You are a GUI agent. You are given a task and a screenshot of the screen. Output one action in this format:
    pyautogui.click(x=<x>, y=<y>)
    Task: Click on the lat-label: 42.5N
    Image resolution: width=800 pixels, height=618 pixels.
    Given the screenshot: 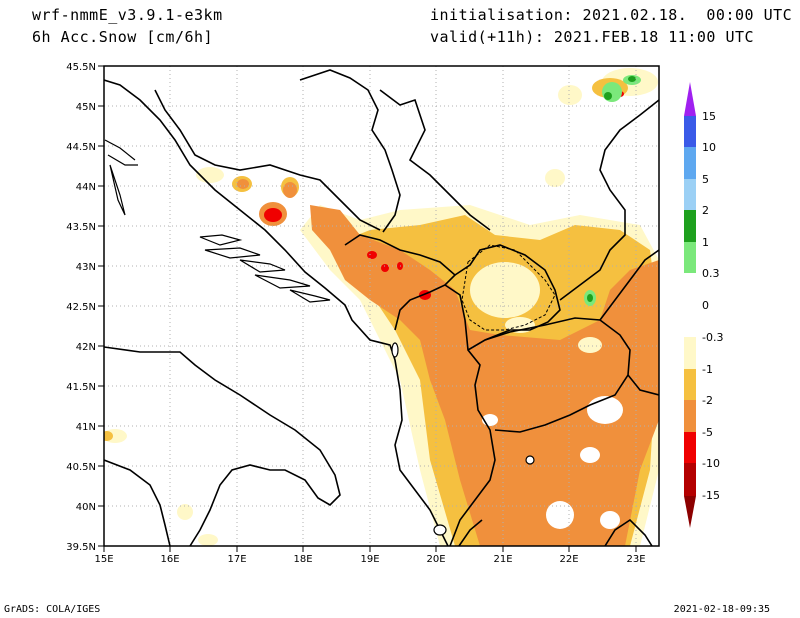 What is the action you would take?
    pyautogui.click(x=81, y=307)
    